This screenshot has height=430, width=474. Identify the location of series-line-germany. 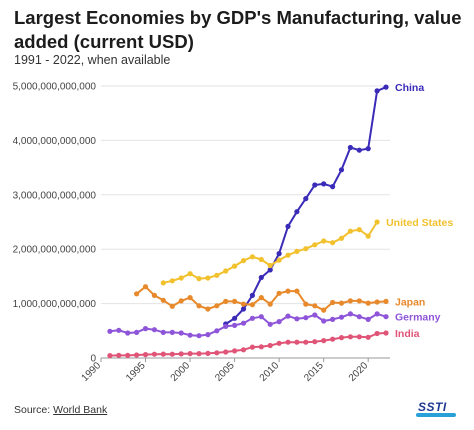
(248, 324).